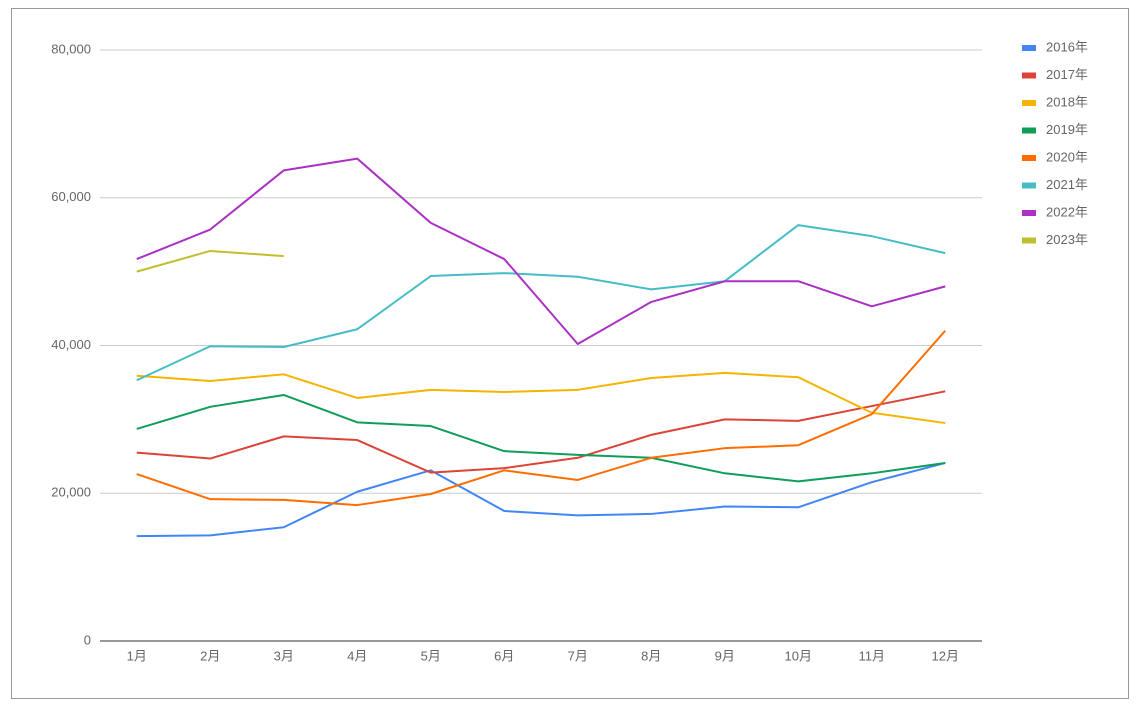 This screenshot has width=1140, height=713. I want to click on x-tick-label: 5月, so click(431, 655).